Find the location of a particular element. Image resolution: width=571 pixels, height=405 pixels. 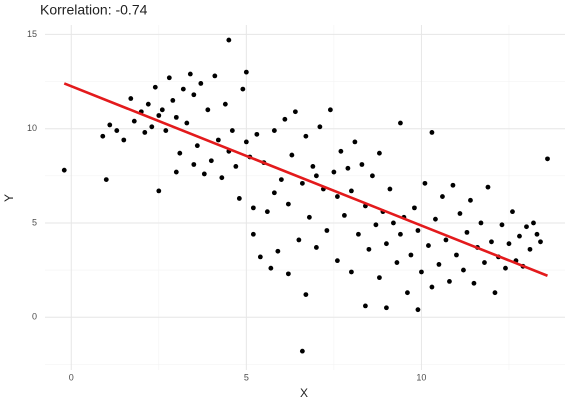

y-tick-label: 15 is located at coordinates (32, 34).